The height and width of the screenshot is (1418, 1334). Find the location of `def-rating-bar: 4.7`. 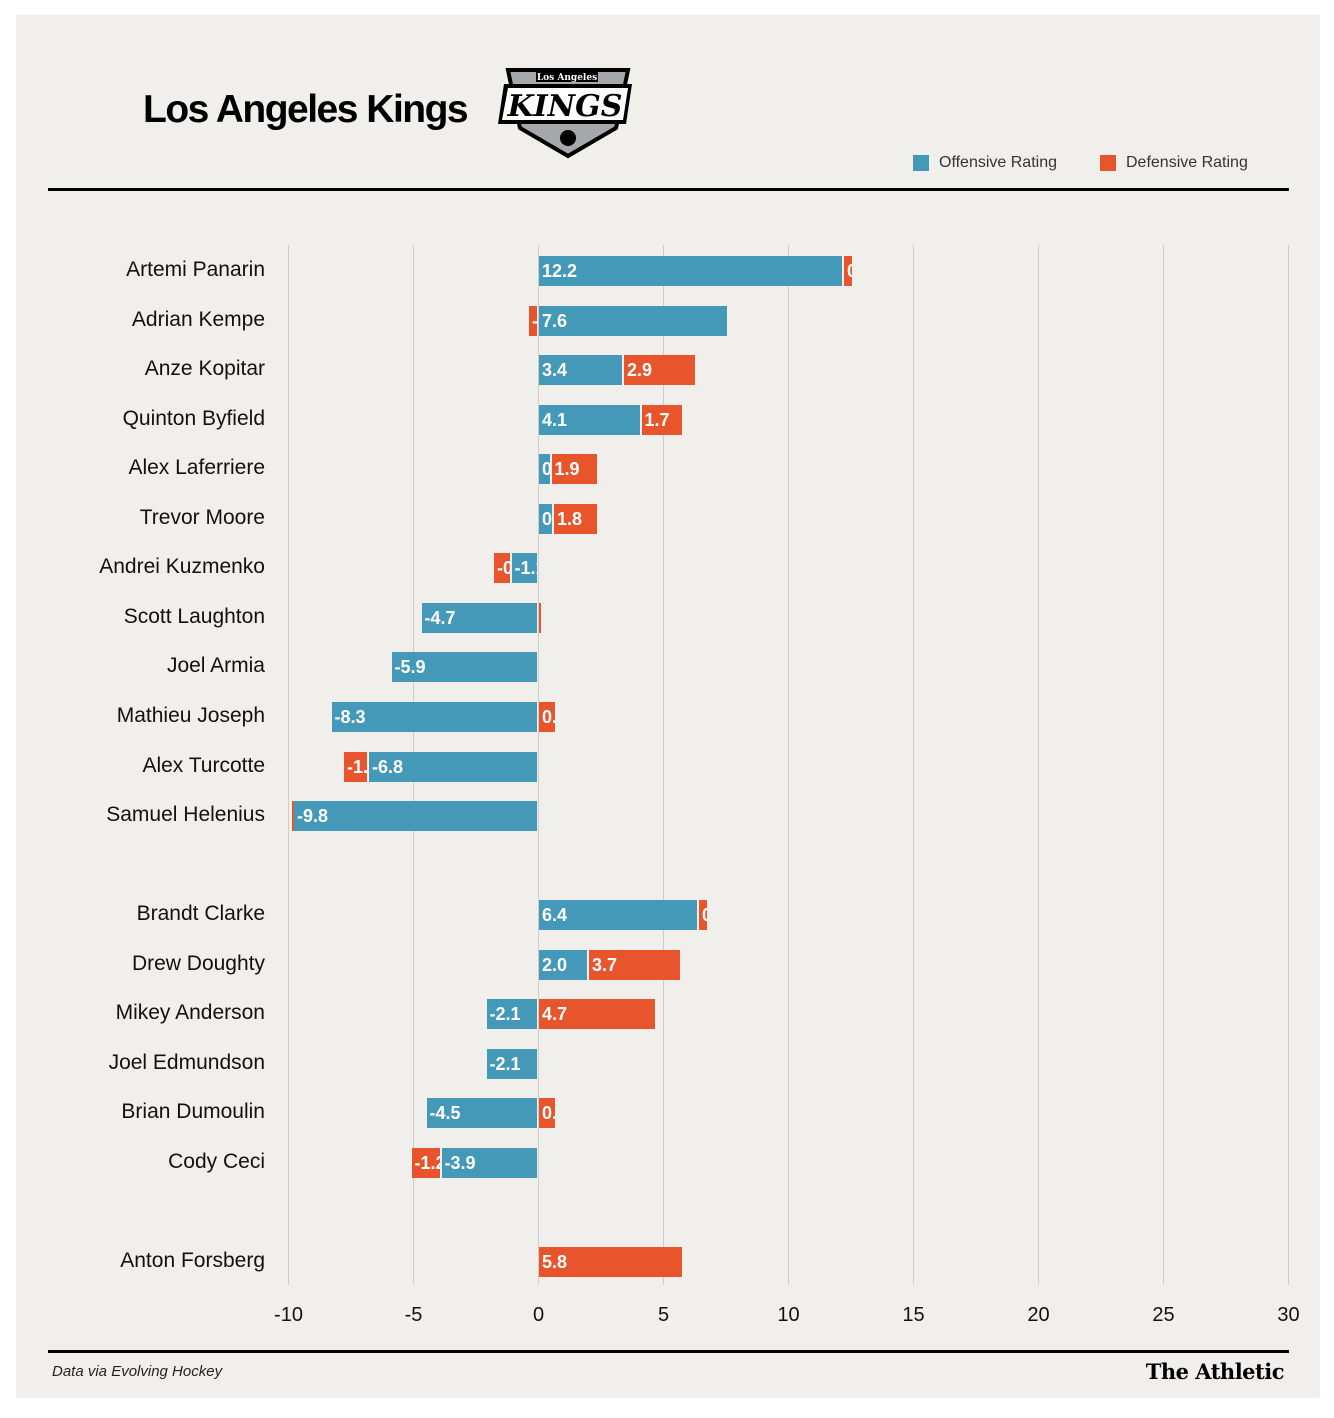

def-rating-bar: 4.7 is located at coordinates (597, 1014).